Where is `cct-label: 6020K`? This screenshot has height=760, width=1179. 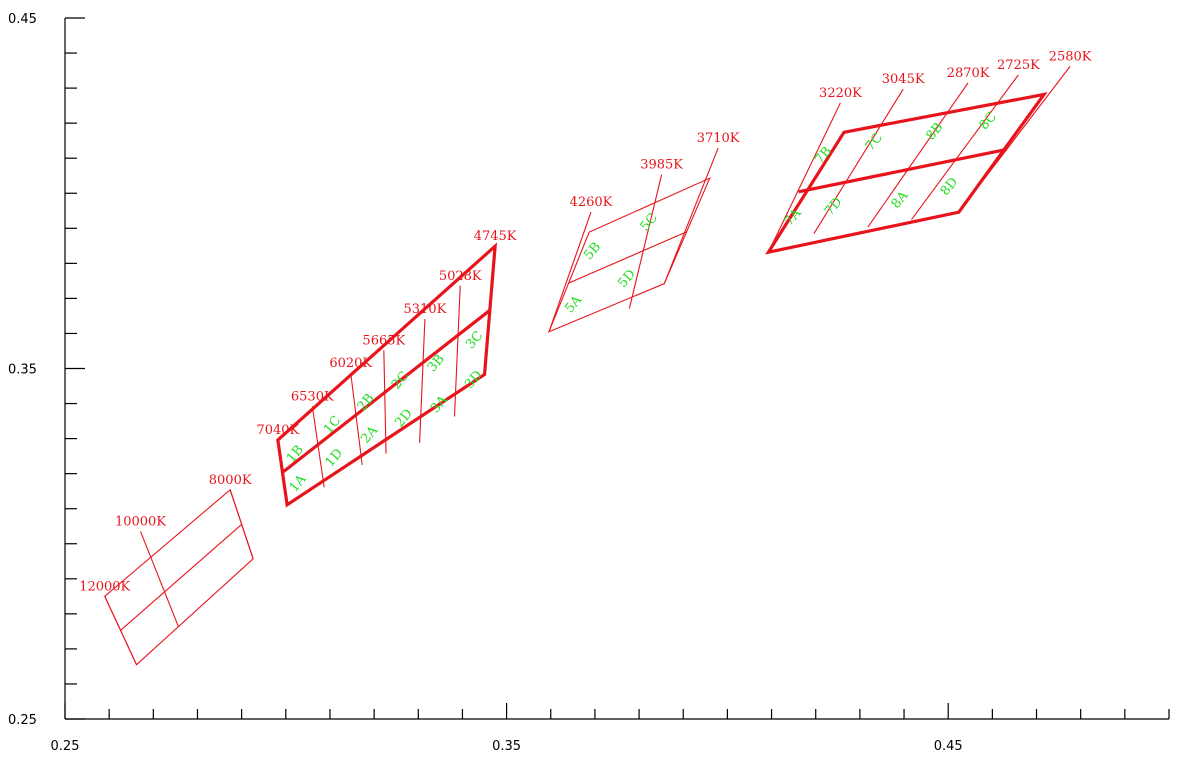 cct-label: 6020K is located at coordinates (350, 363).